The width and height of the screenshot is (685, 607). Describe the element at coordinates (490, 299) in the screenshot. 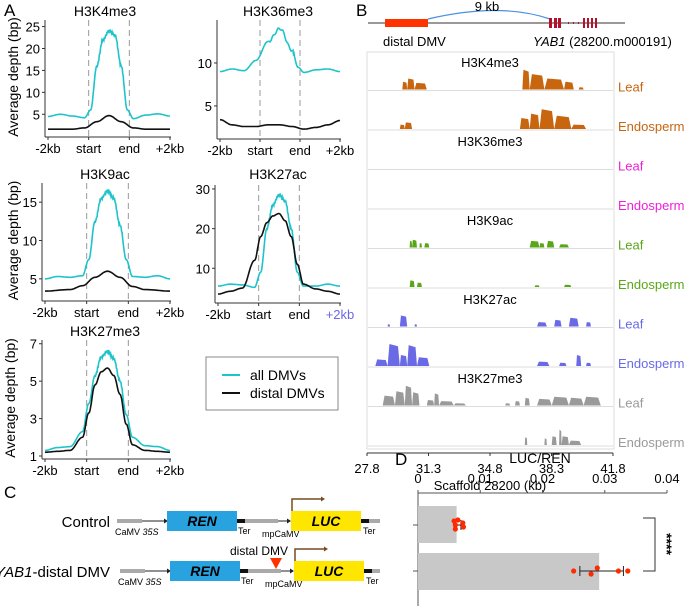

I see `track-mark-title: H3K27ac` at that location.